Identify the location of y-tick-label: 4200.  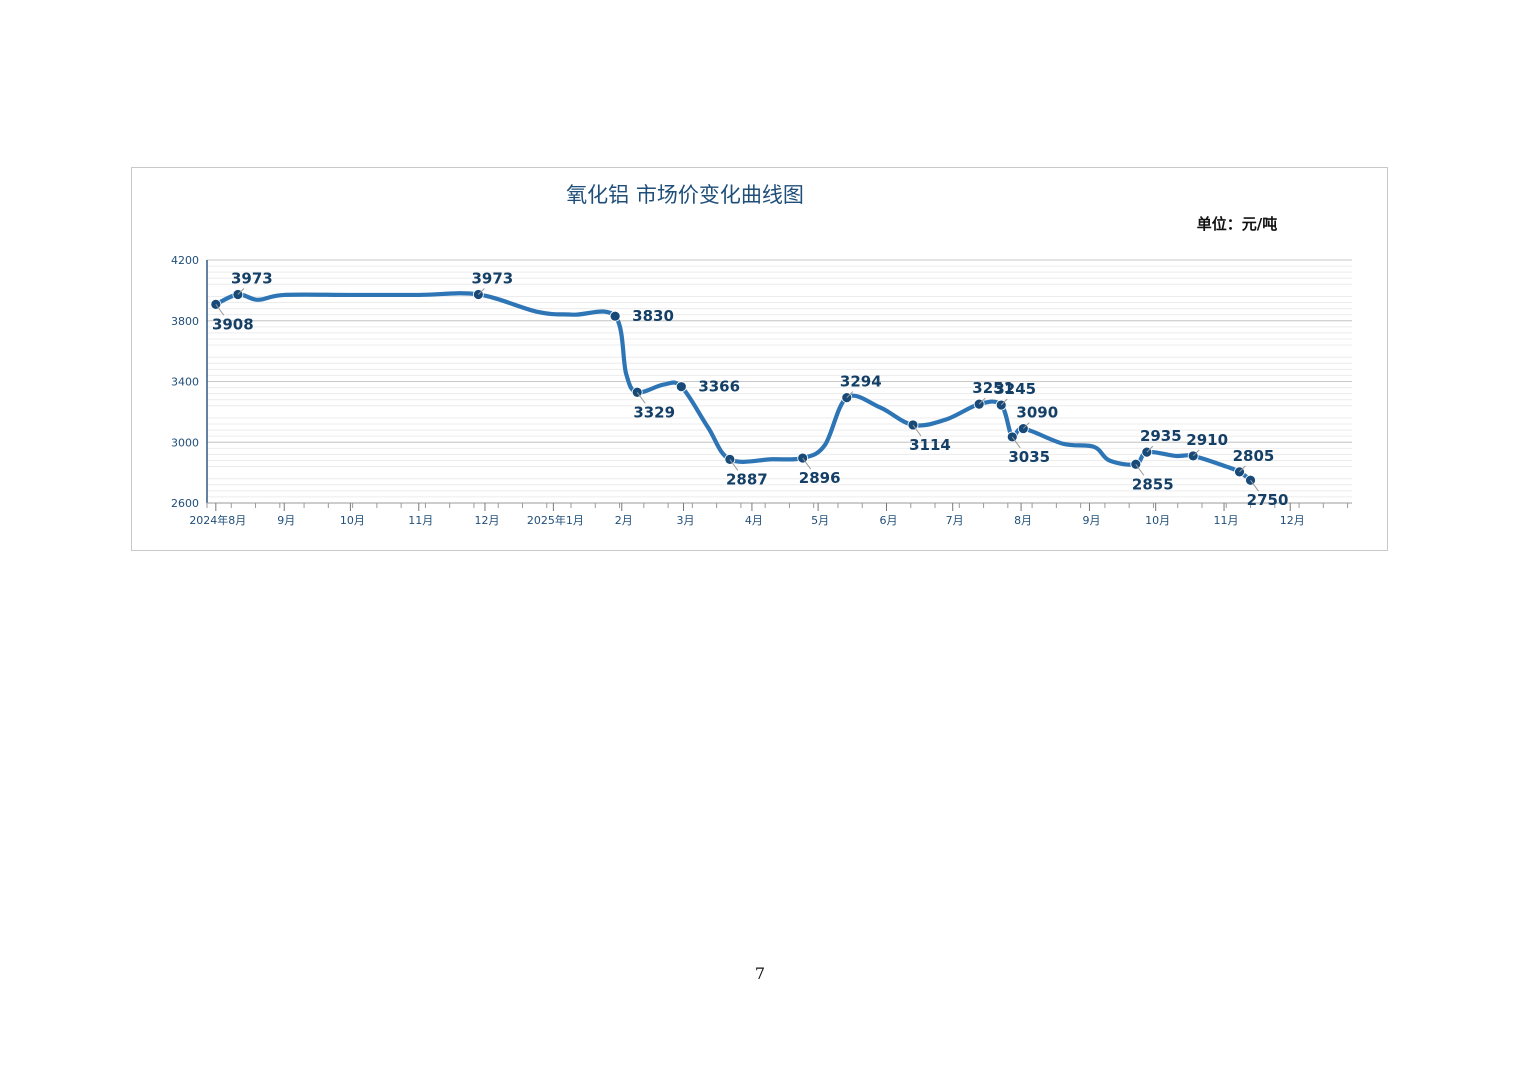
(185, 260).